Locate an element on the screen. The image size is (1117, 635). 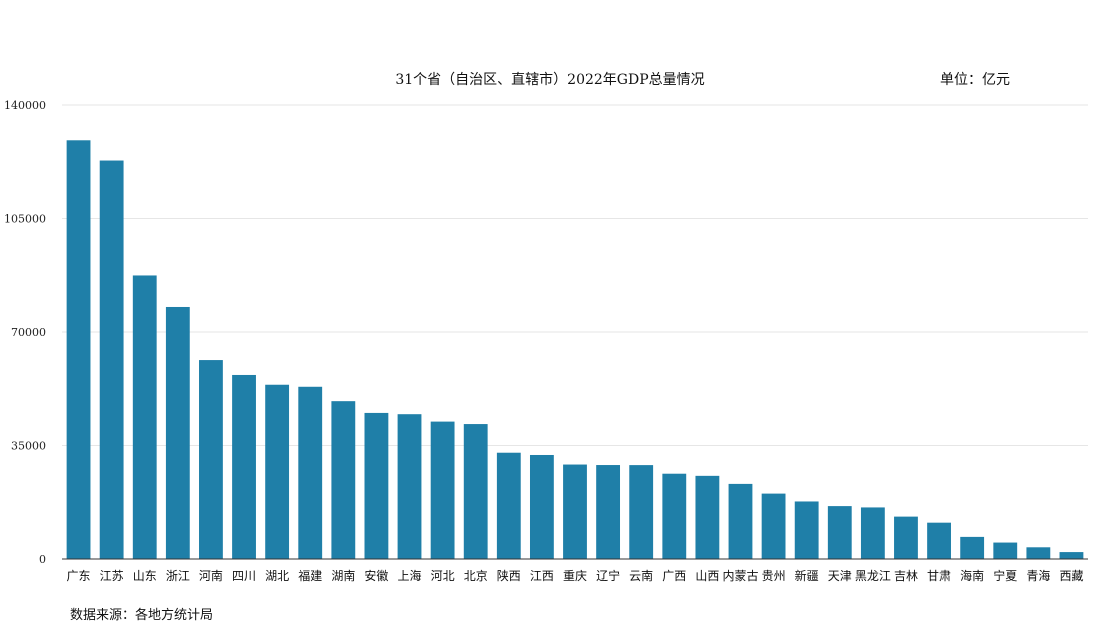
x-category-label: 广东 is located at coordinates (79, 576).